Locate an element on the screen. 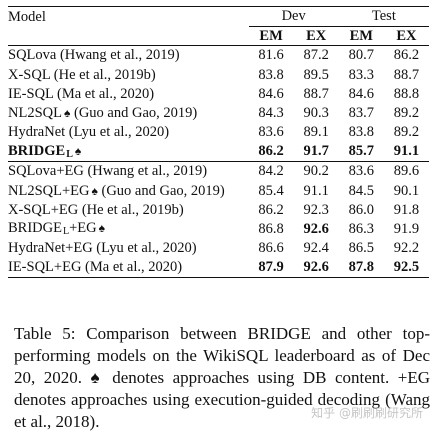  header-dev: Dev is located at coordinates (293, 16).